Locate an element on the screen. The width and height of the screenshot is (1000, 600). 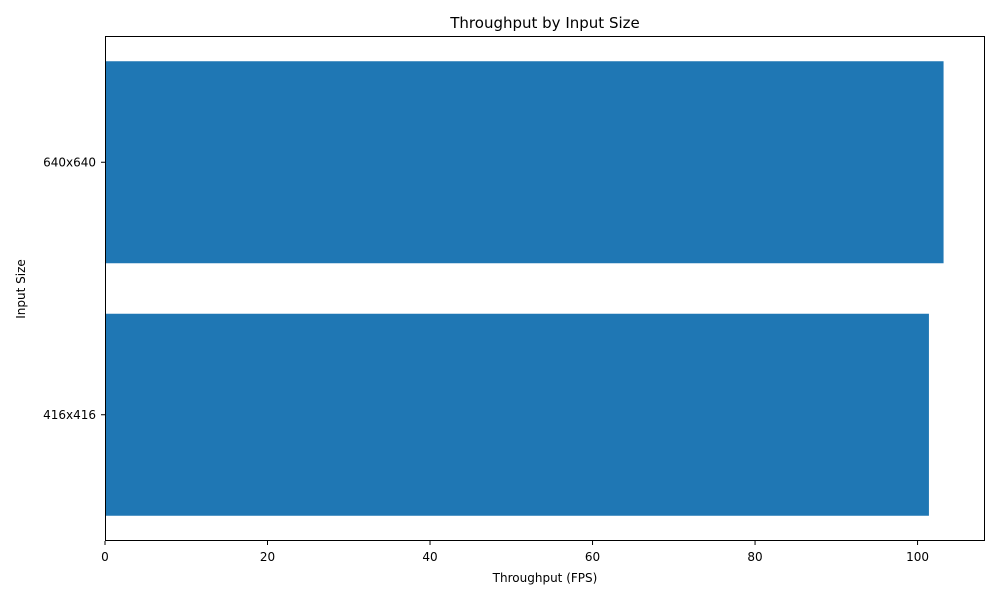
x-tick-label: 100 is located at coordinates (917, 557).